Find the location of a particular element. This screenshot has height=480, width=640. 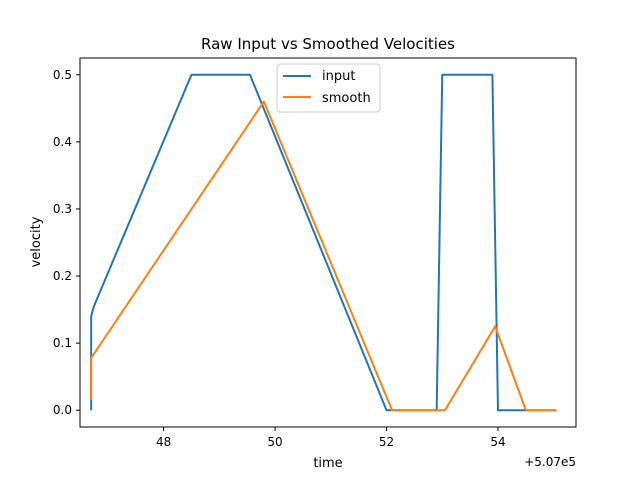

y-tick-label: 0.3 is located at coordinates (62, 209).